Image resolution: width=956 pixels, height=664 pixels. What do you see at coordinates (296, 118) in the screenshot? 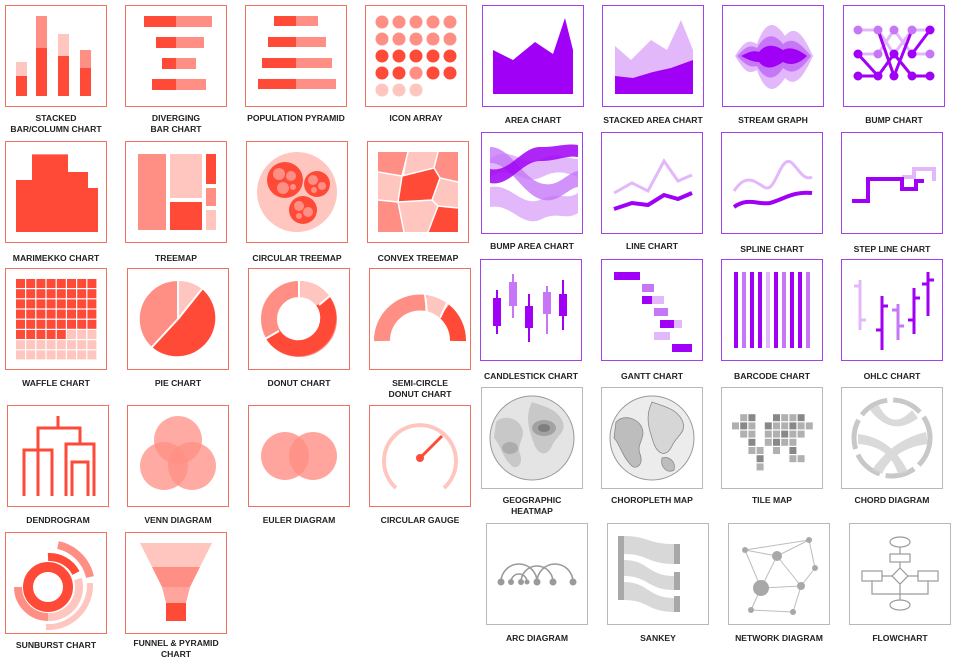
I see `tile-label: POPULATION PYRAMID` at bounding box center [296, 118].